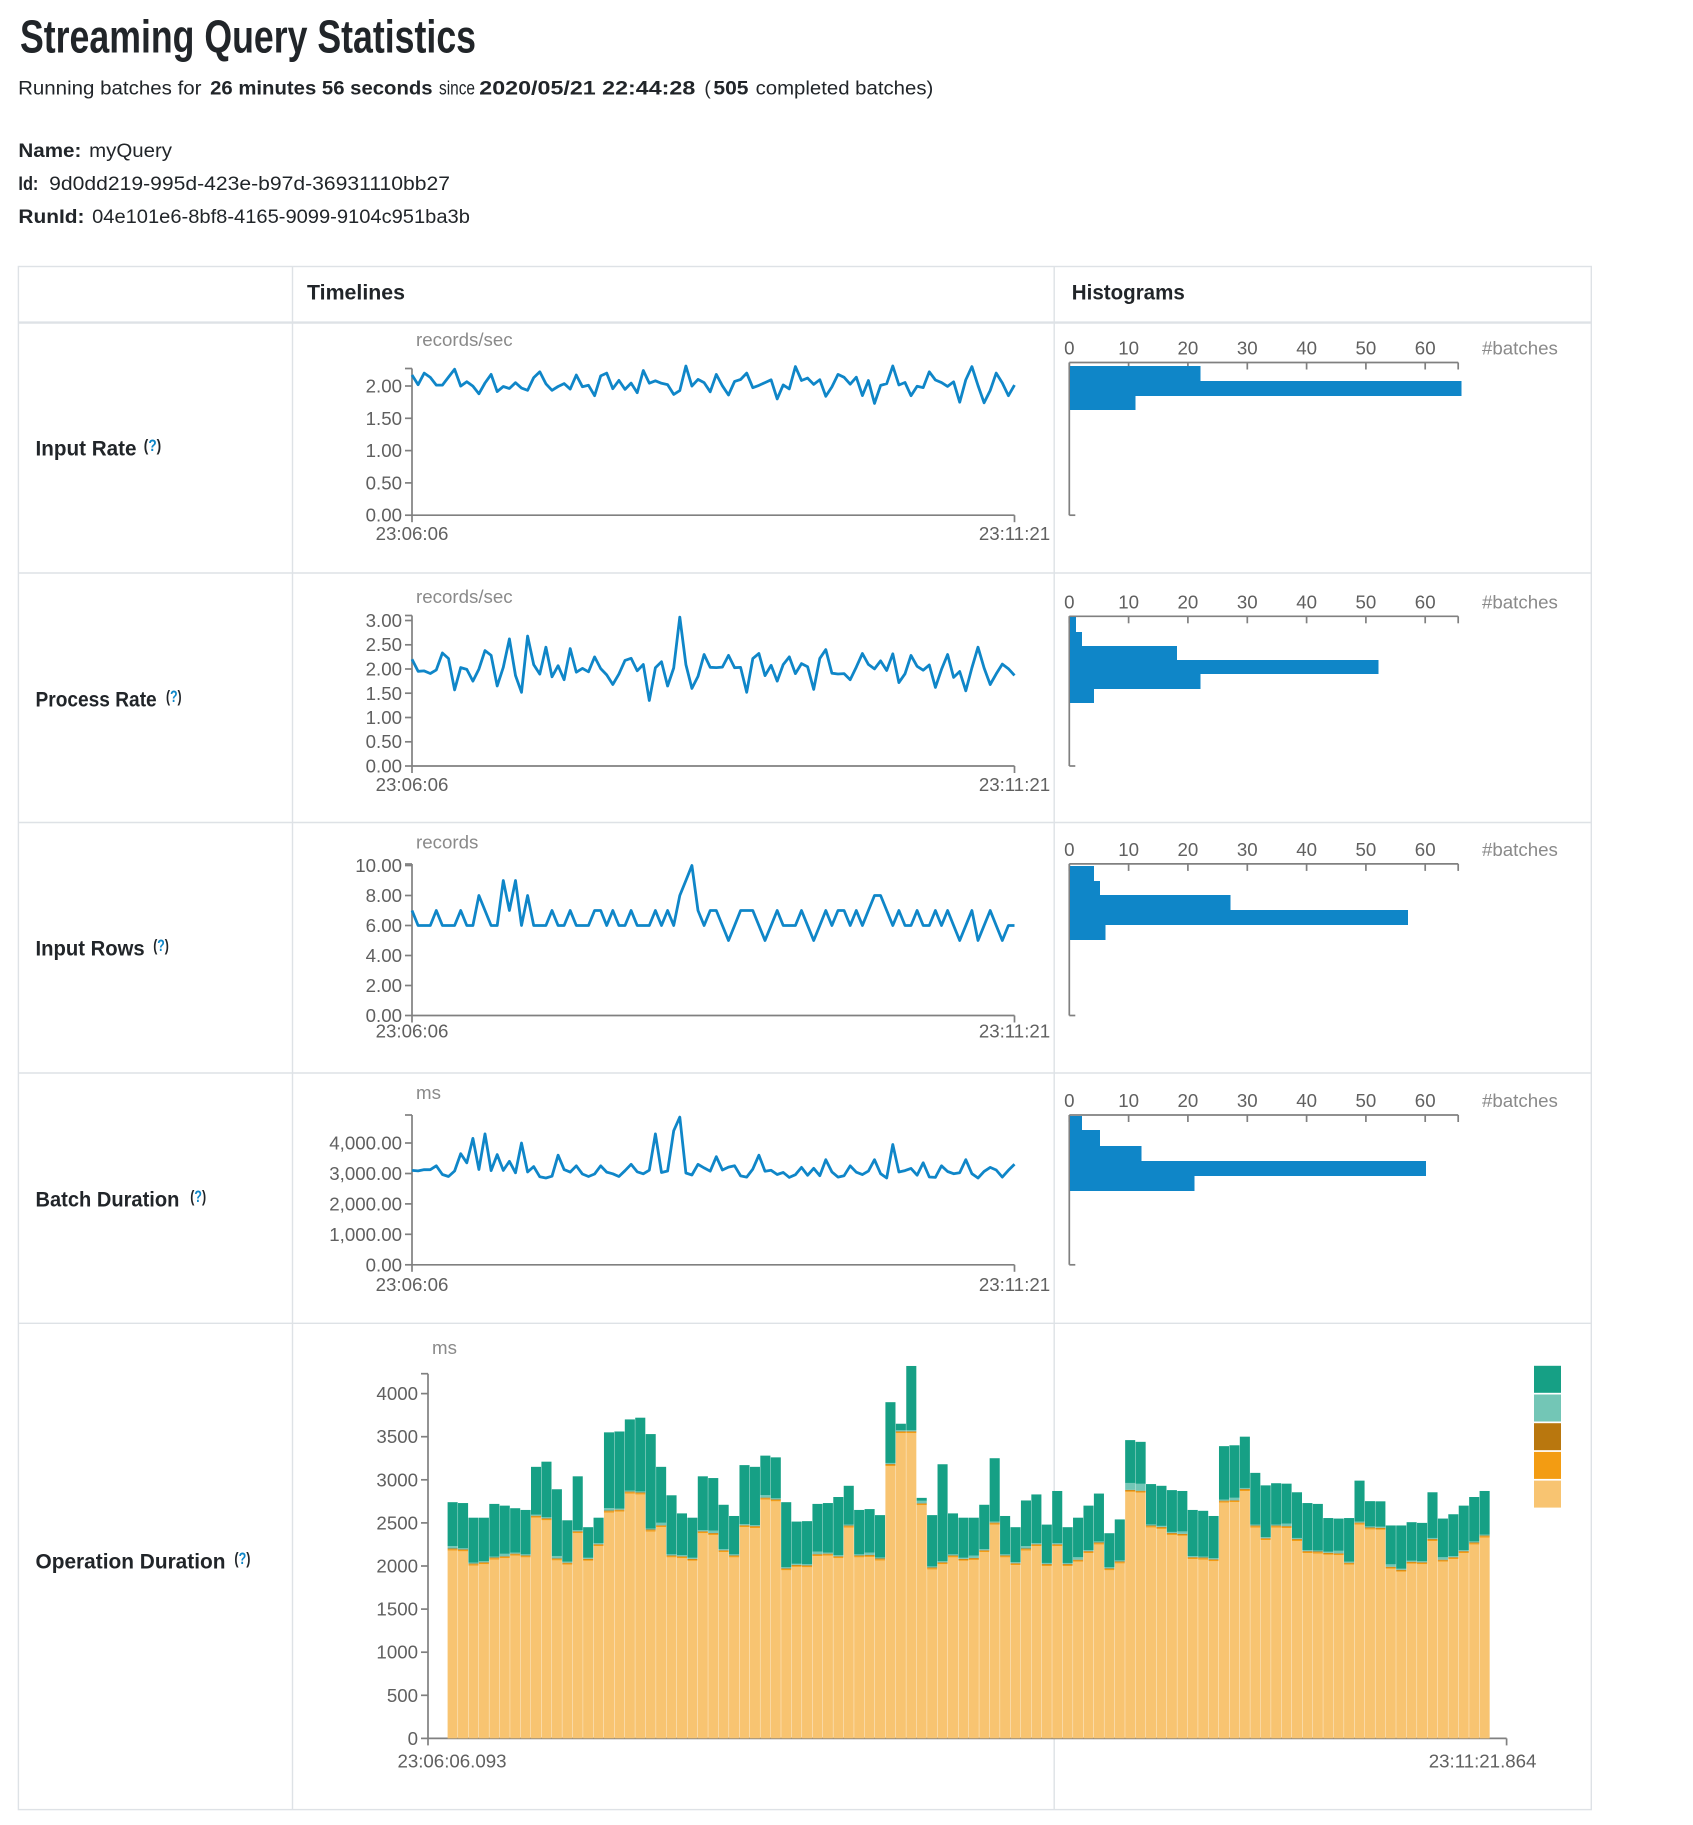 The height and width of the screenshot is (1825, 1693). What do you see at coordinates (51, 217) in the screenshot?
I see `svg-text: RunId:` at bounding box center [51, 217].